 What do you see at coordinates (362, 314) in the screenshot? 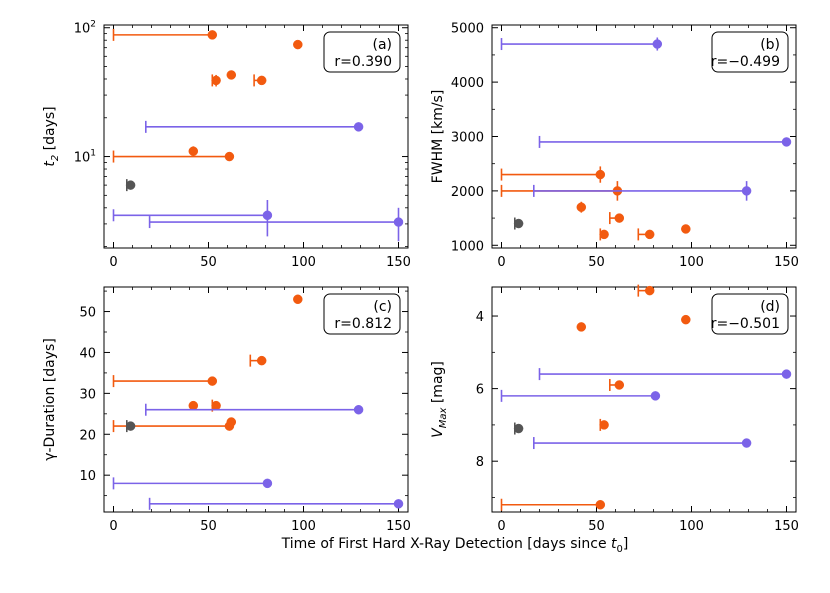
I see `annotation-box-c` at bounding box center [362, 314].